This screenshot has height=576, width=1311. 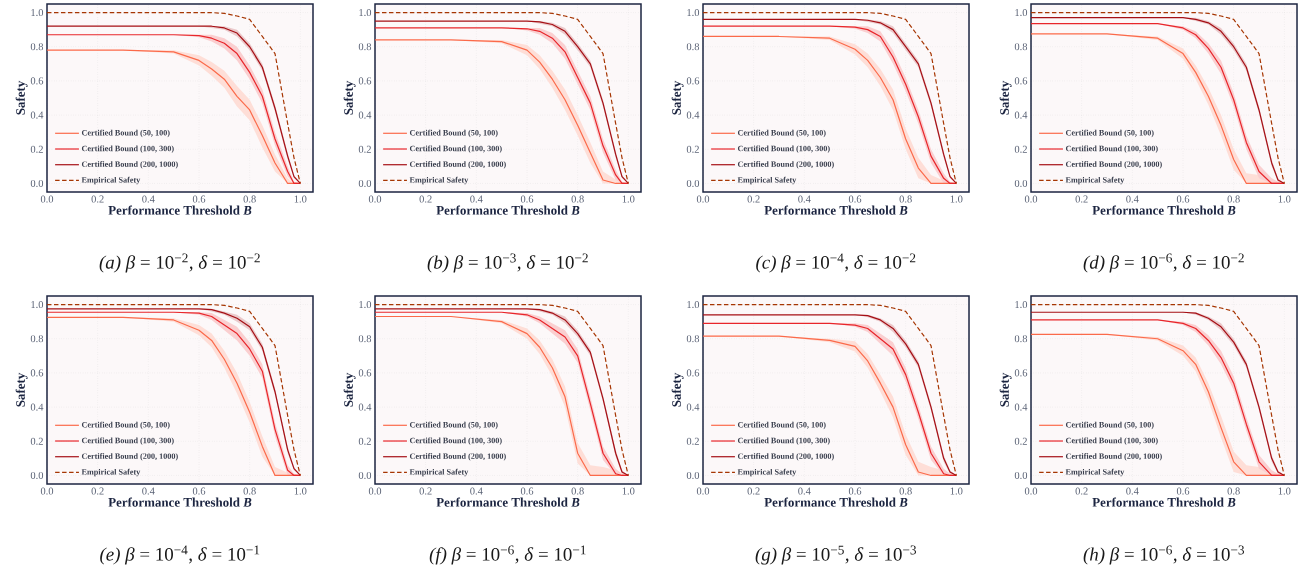 I want to click on text: (h) β = 10$^{−6}$, δ = 10$^{−3}$, so click(x=1164, y=555).